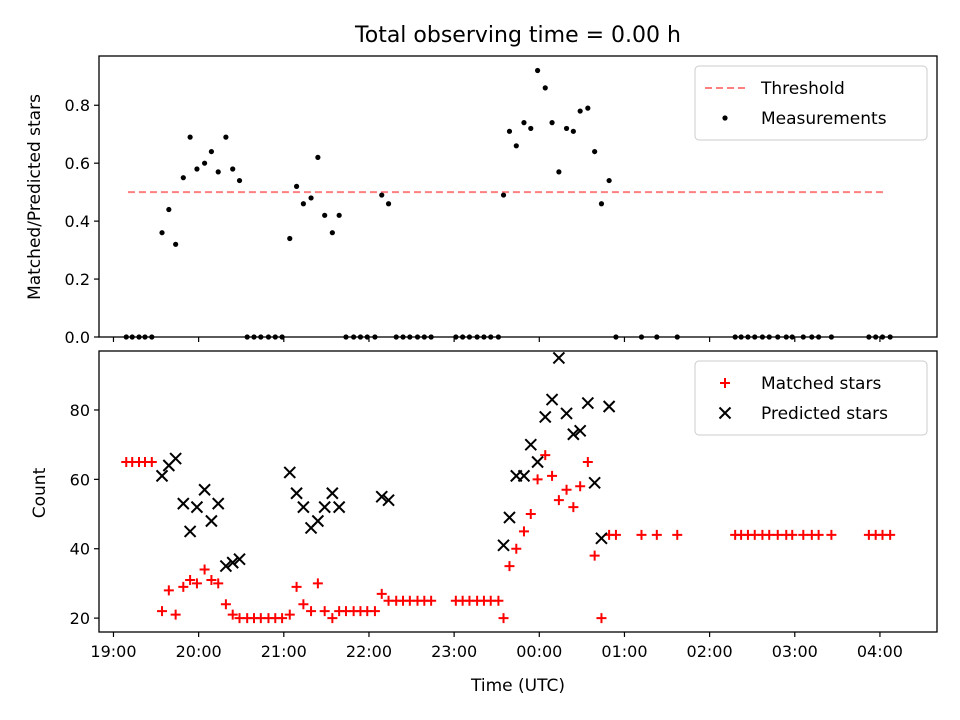  What do you see at coordinates (710, 651) in the screenshot?
I see `x-tick-label: 02:00` at bounding box center [710, 651].